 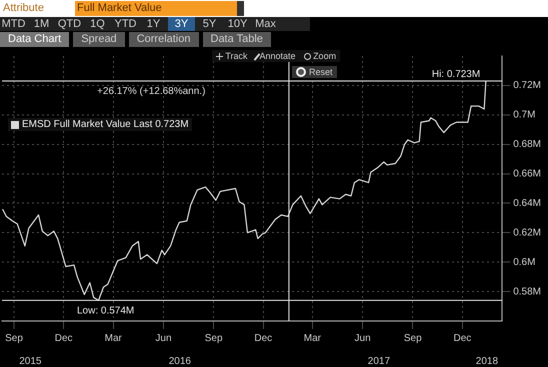 What do you see at coordinates (237, 24) in the screenshot?
I see `text: 10Y` at bounding box center [237, 24].